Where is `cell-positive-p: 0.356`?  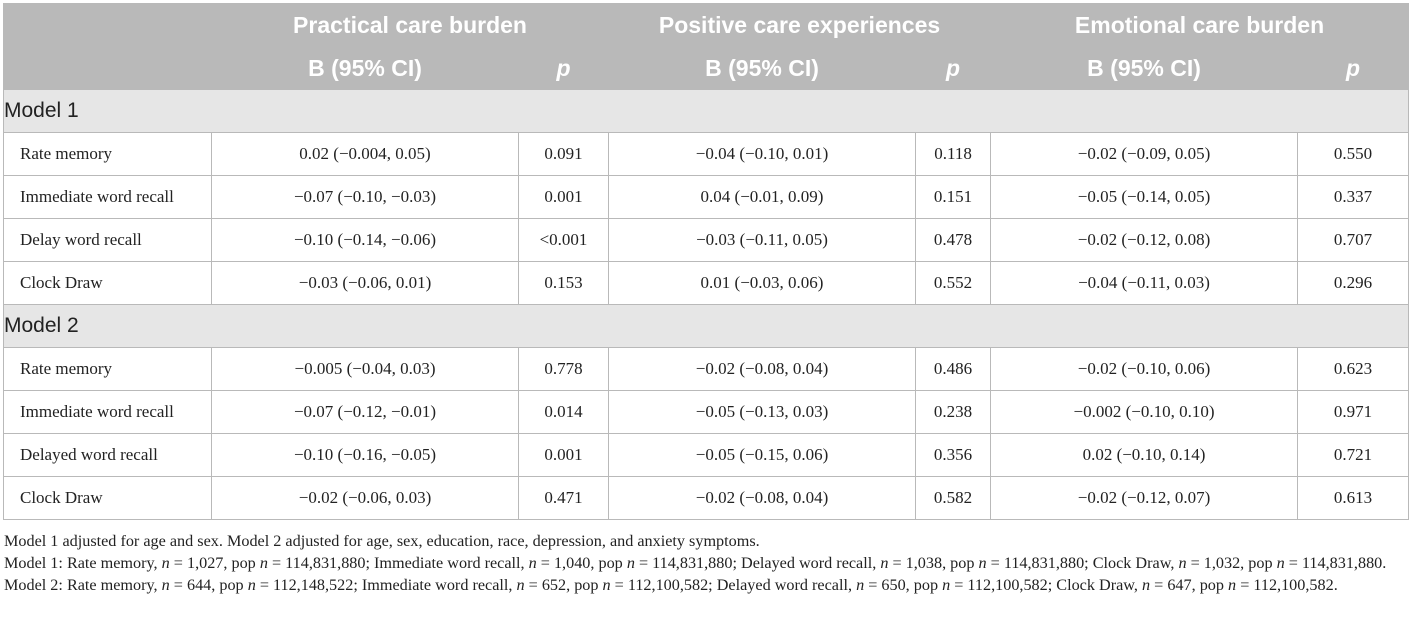 cell-positive-p: 0.356 is located at coordinates (953, 455).